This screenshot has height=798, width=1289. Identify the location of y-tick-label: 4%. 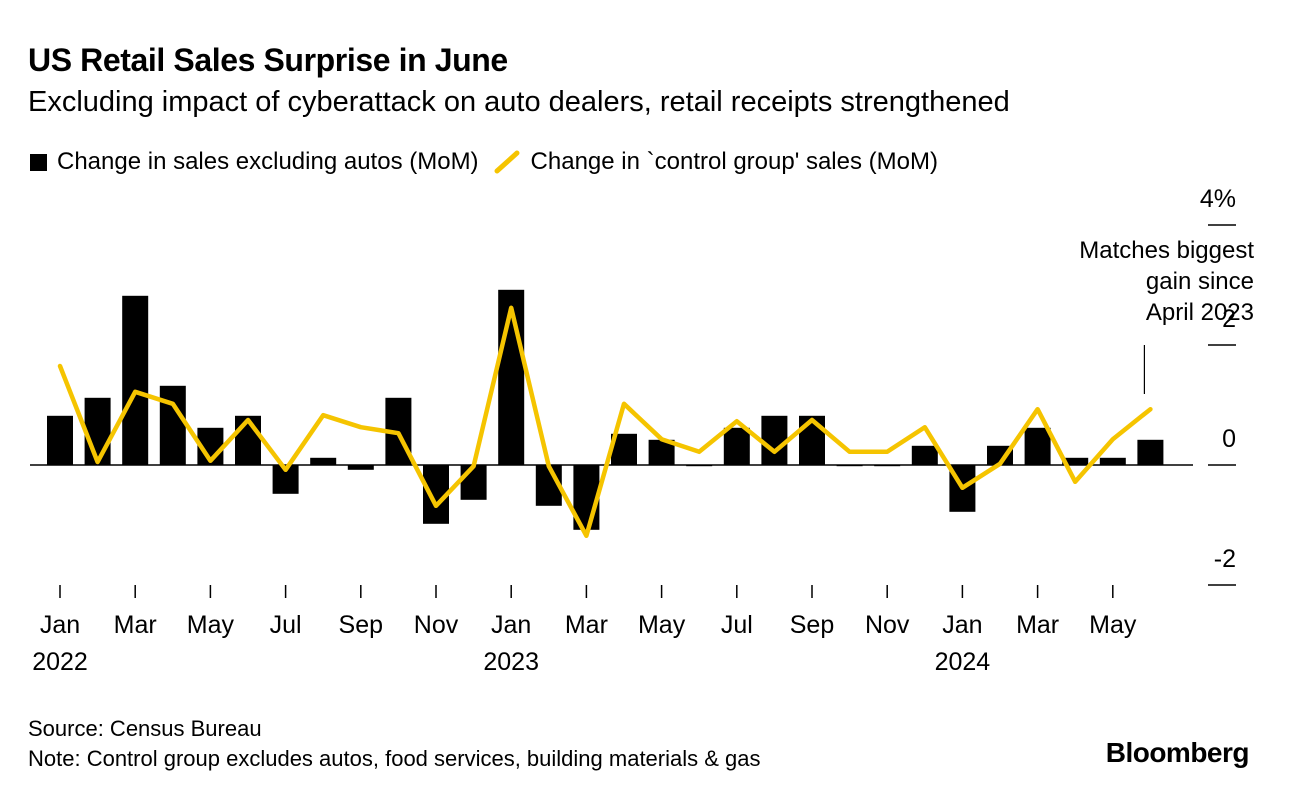
(1218, 199).